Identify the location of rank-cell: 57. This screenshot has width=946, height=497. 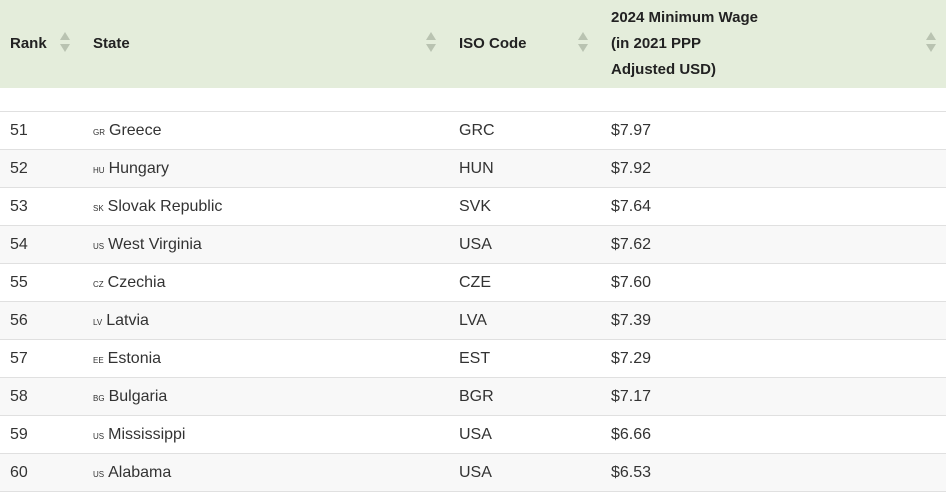
(19, 358).